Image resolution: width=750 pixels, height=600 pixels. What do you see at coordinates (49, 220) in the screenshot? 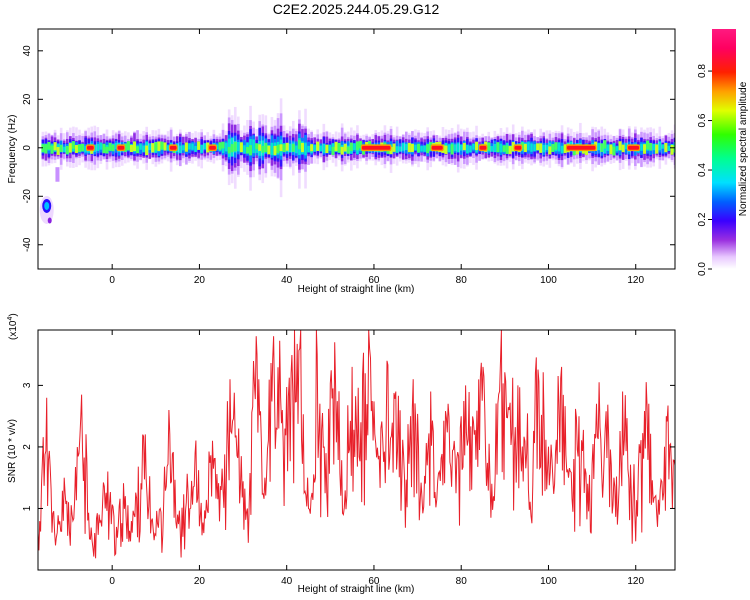
I see `heatmap-blob-tail` at bounding box center [49, 220].